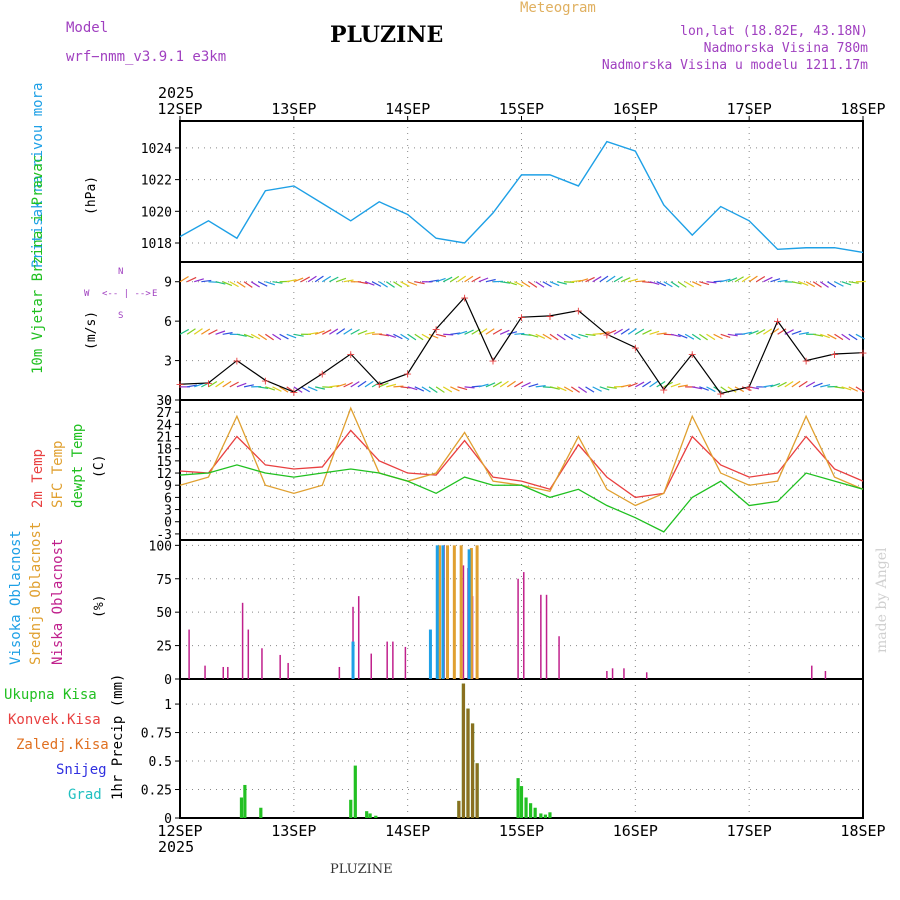 Image resolution: width=900 pixels, height=900 pixels. What do you see at coordinates (36, 593) in the screenshot?
I see `mid-cloud-title: Srednja Oblacnost` at bounding box center [36, 593].